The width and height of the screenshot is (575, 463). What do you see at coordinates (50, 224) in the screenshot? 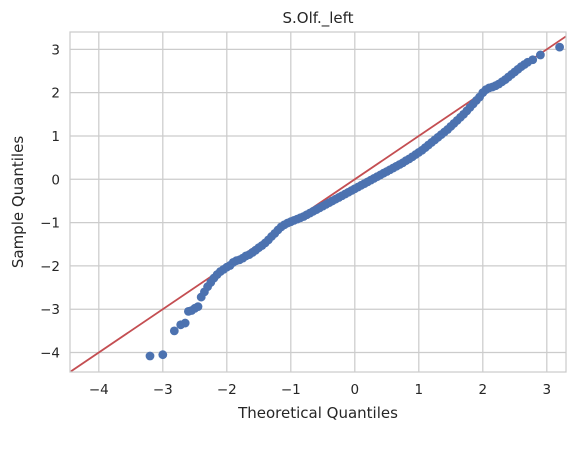
I see `y-tick-label: −1` at bounding box center [50, 224].